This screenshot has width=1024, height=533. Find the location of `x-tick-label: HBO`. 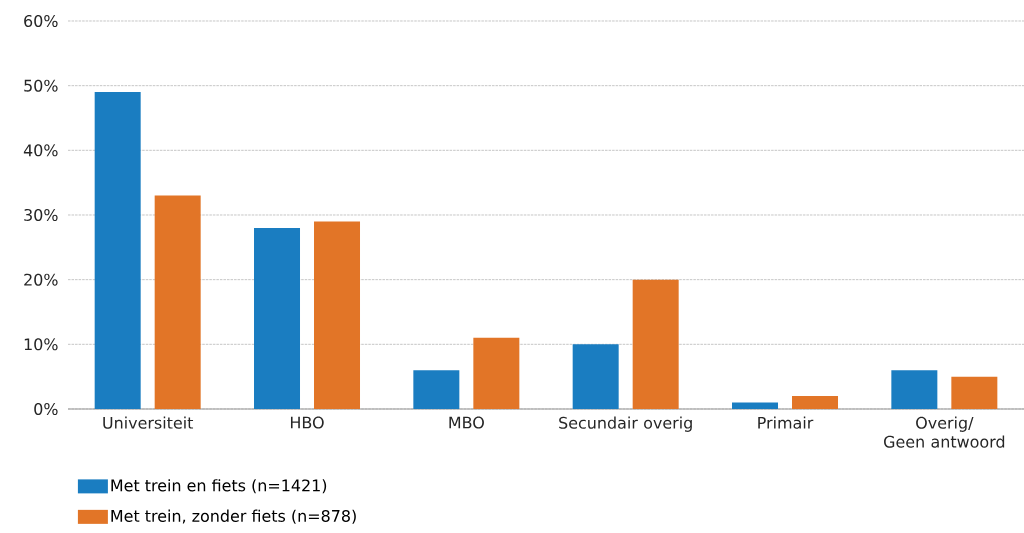

x-tick-label: HBO is located at coordinates (307, 422).